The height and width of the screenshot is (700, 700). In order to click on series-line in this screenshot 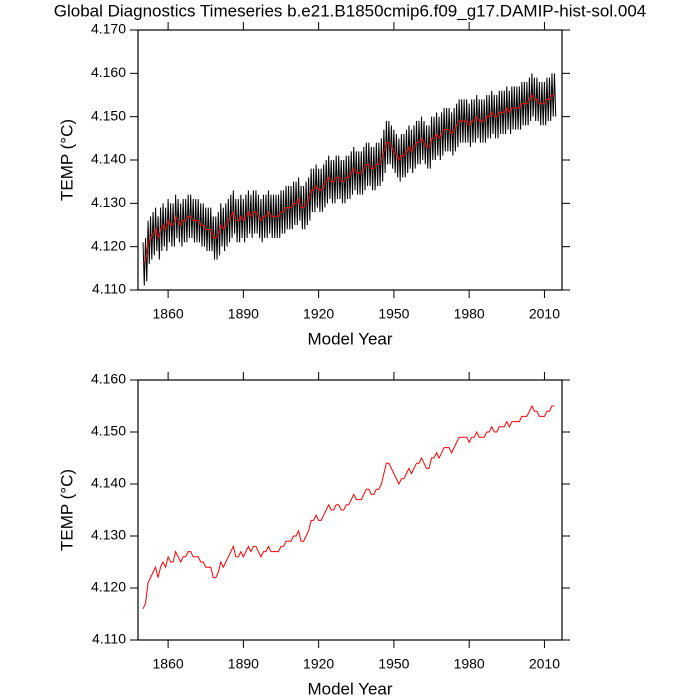, I will do `click(348, 179)`.